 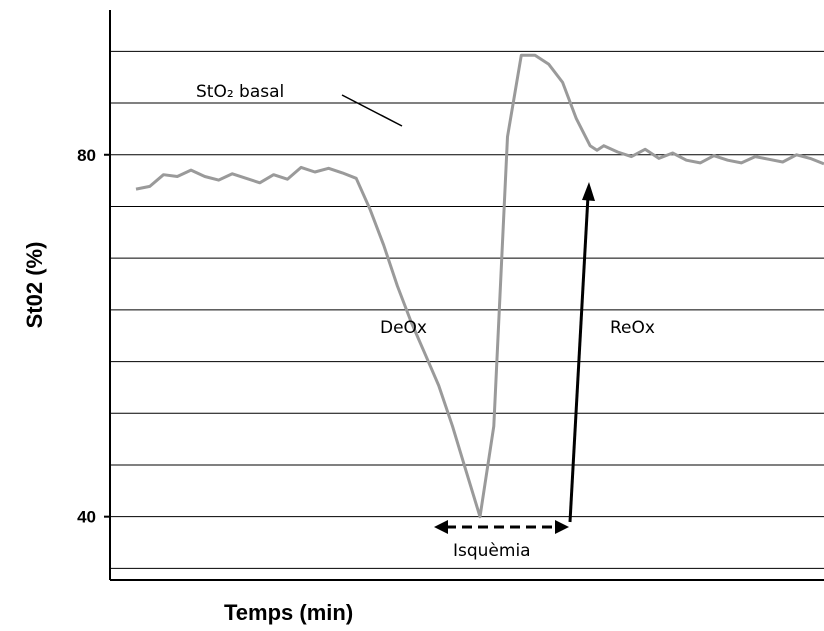 I want to click on y-tick-label: 40, so click(x=86, y=517).